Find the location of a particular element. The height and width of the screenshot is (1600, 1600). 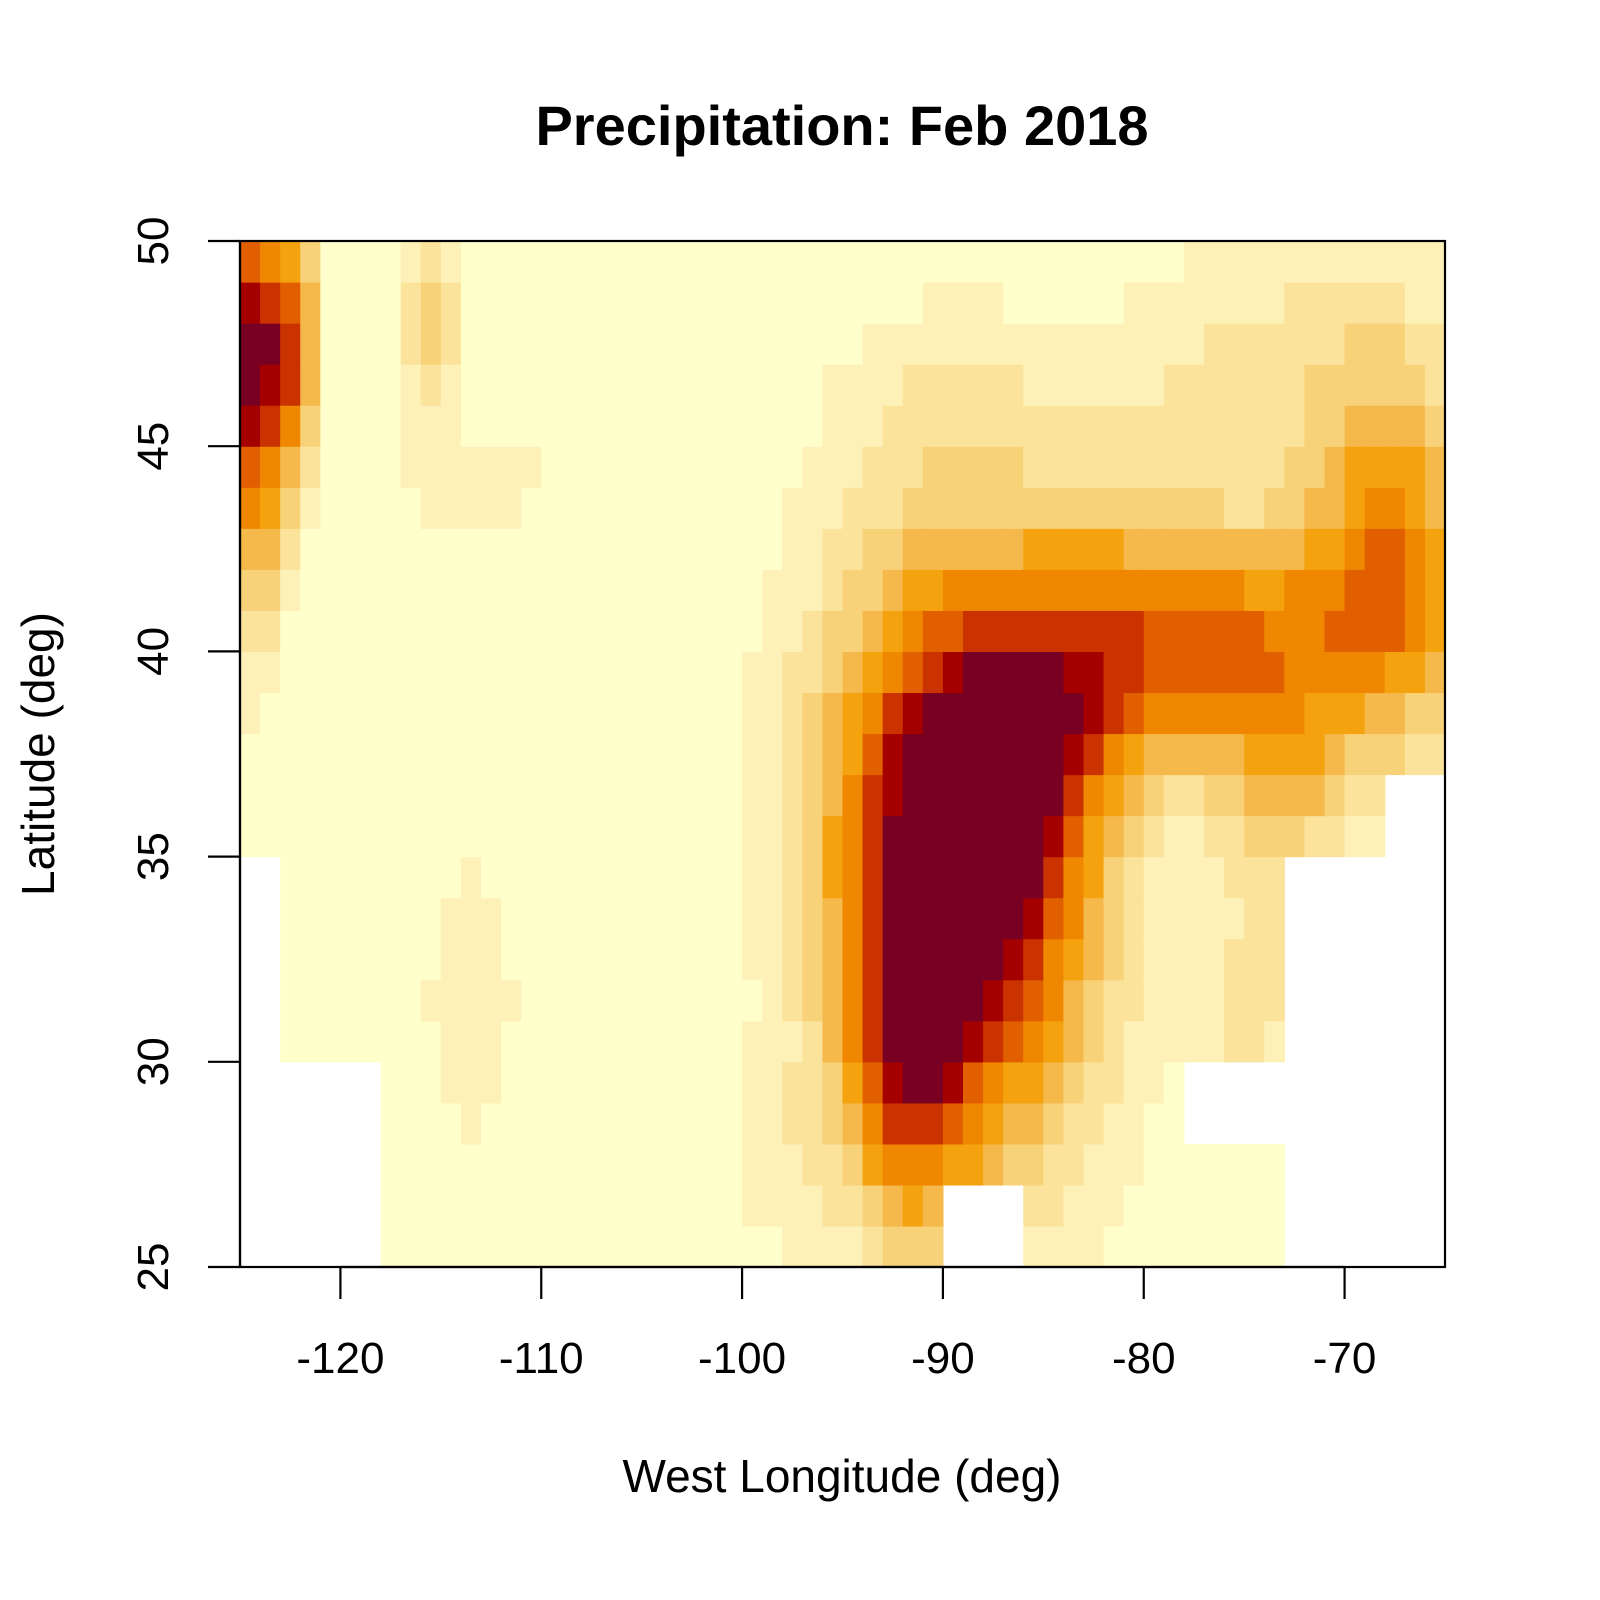

y-axis-label: Latitude (deg) is located at coordinates (38, 754).